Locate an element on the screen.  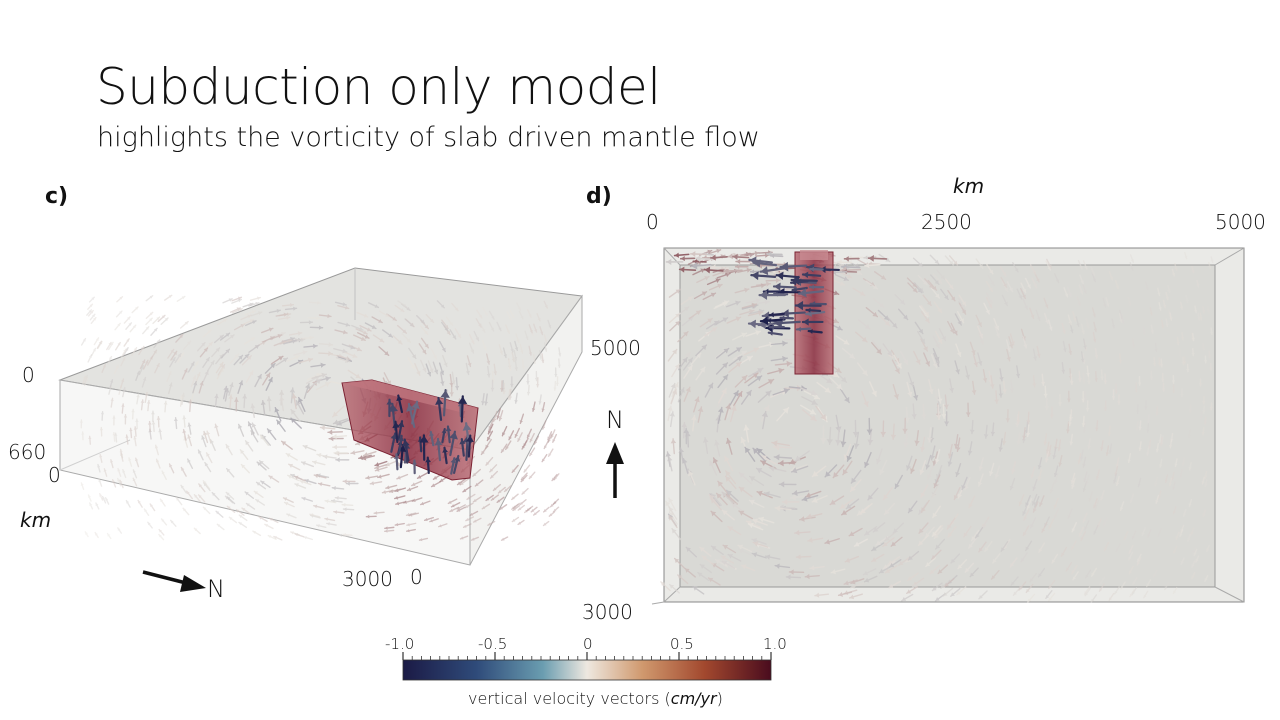
panel-d-north-label: N is located at coordinates (615, 420).